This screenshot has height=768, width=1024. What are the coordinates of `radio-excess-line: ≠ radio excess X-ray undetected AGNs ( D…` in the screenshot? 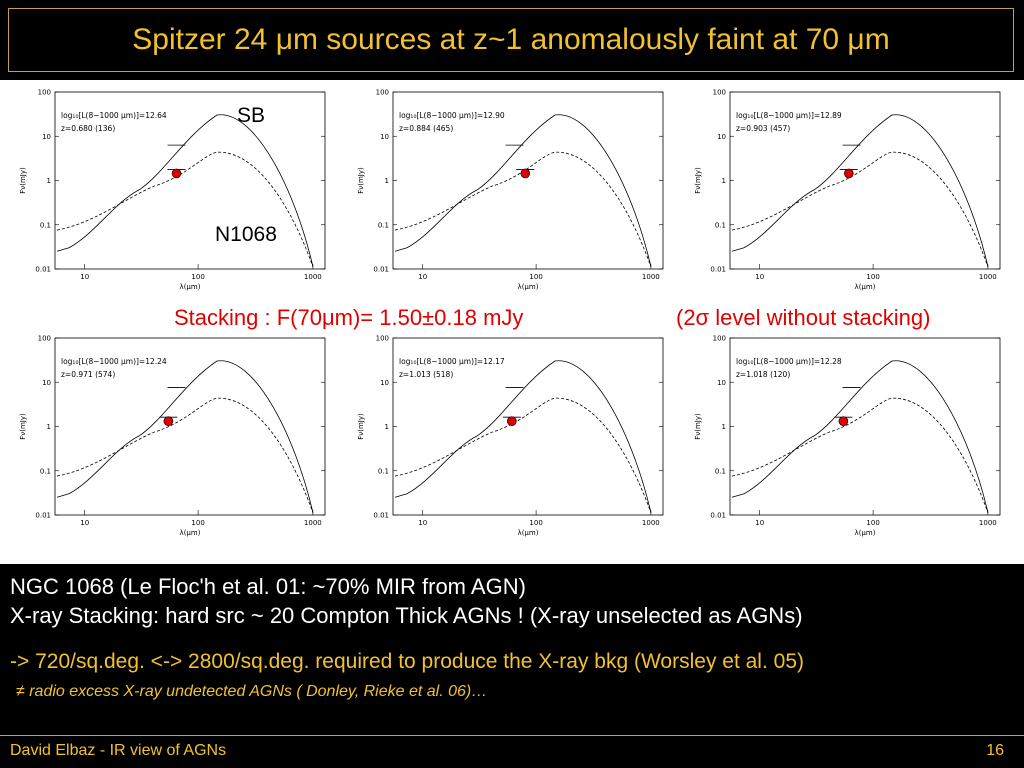 It's located at (252, 691).